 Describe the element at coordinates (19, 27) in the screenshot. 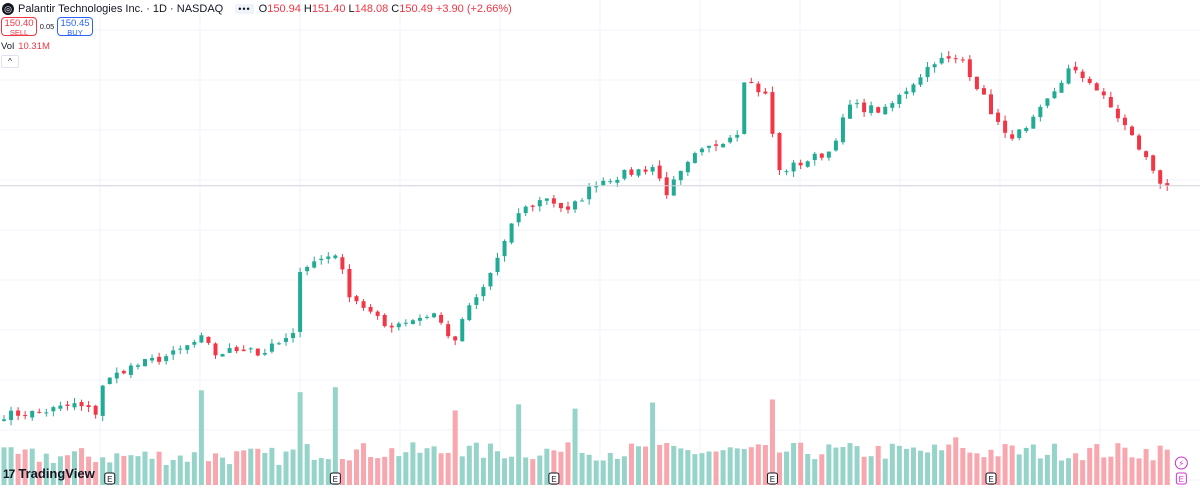

I see `sell-button: 150.40 SELL` at that location.